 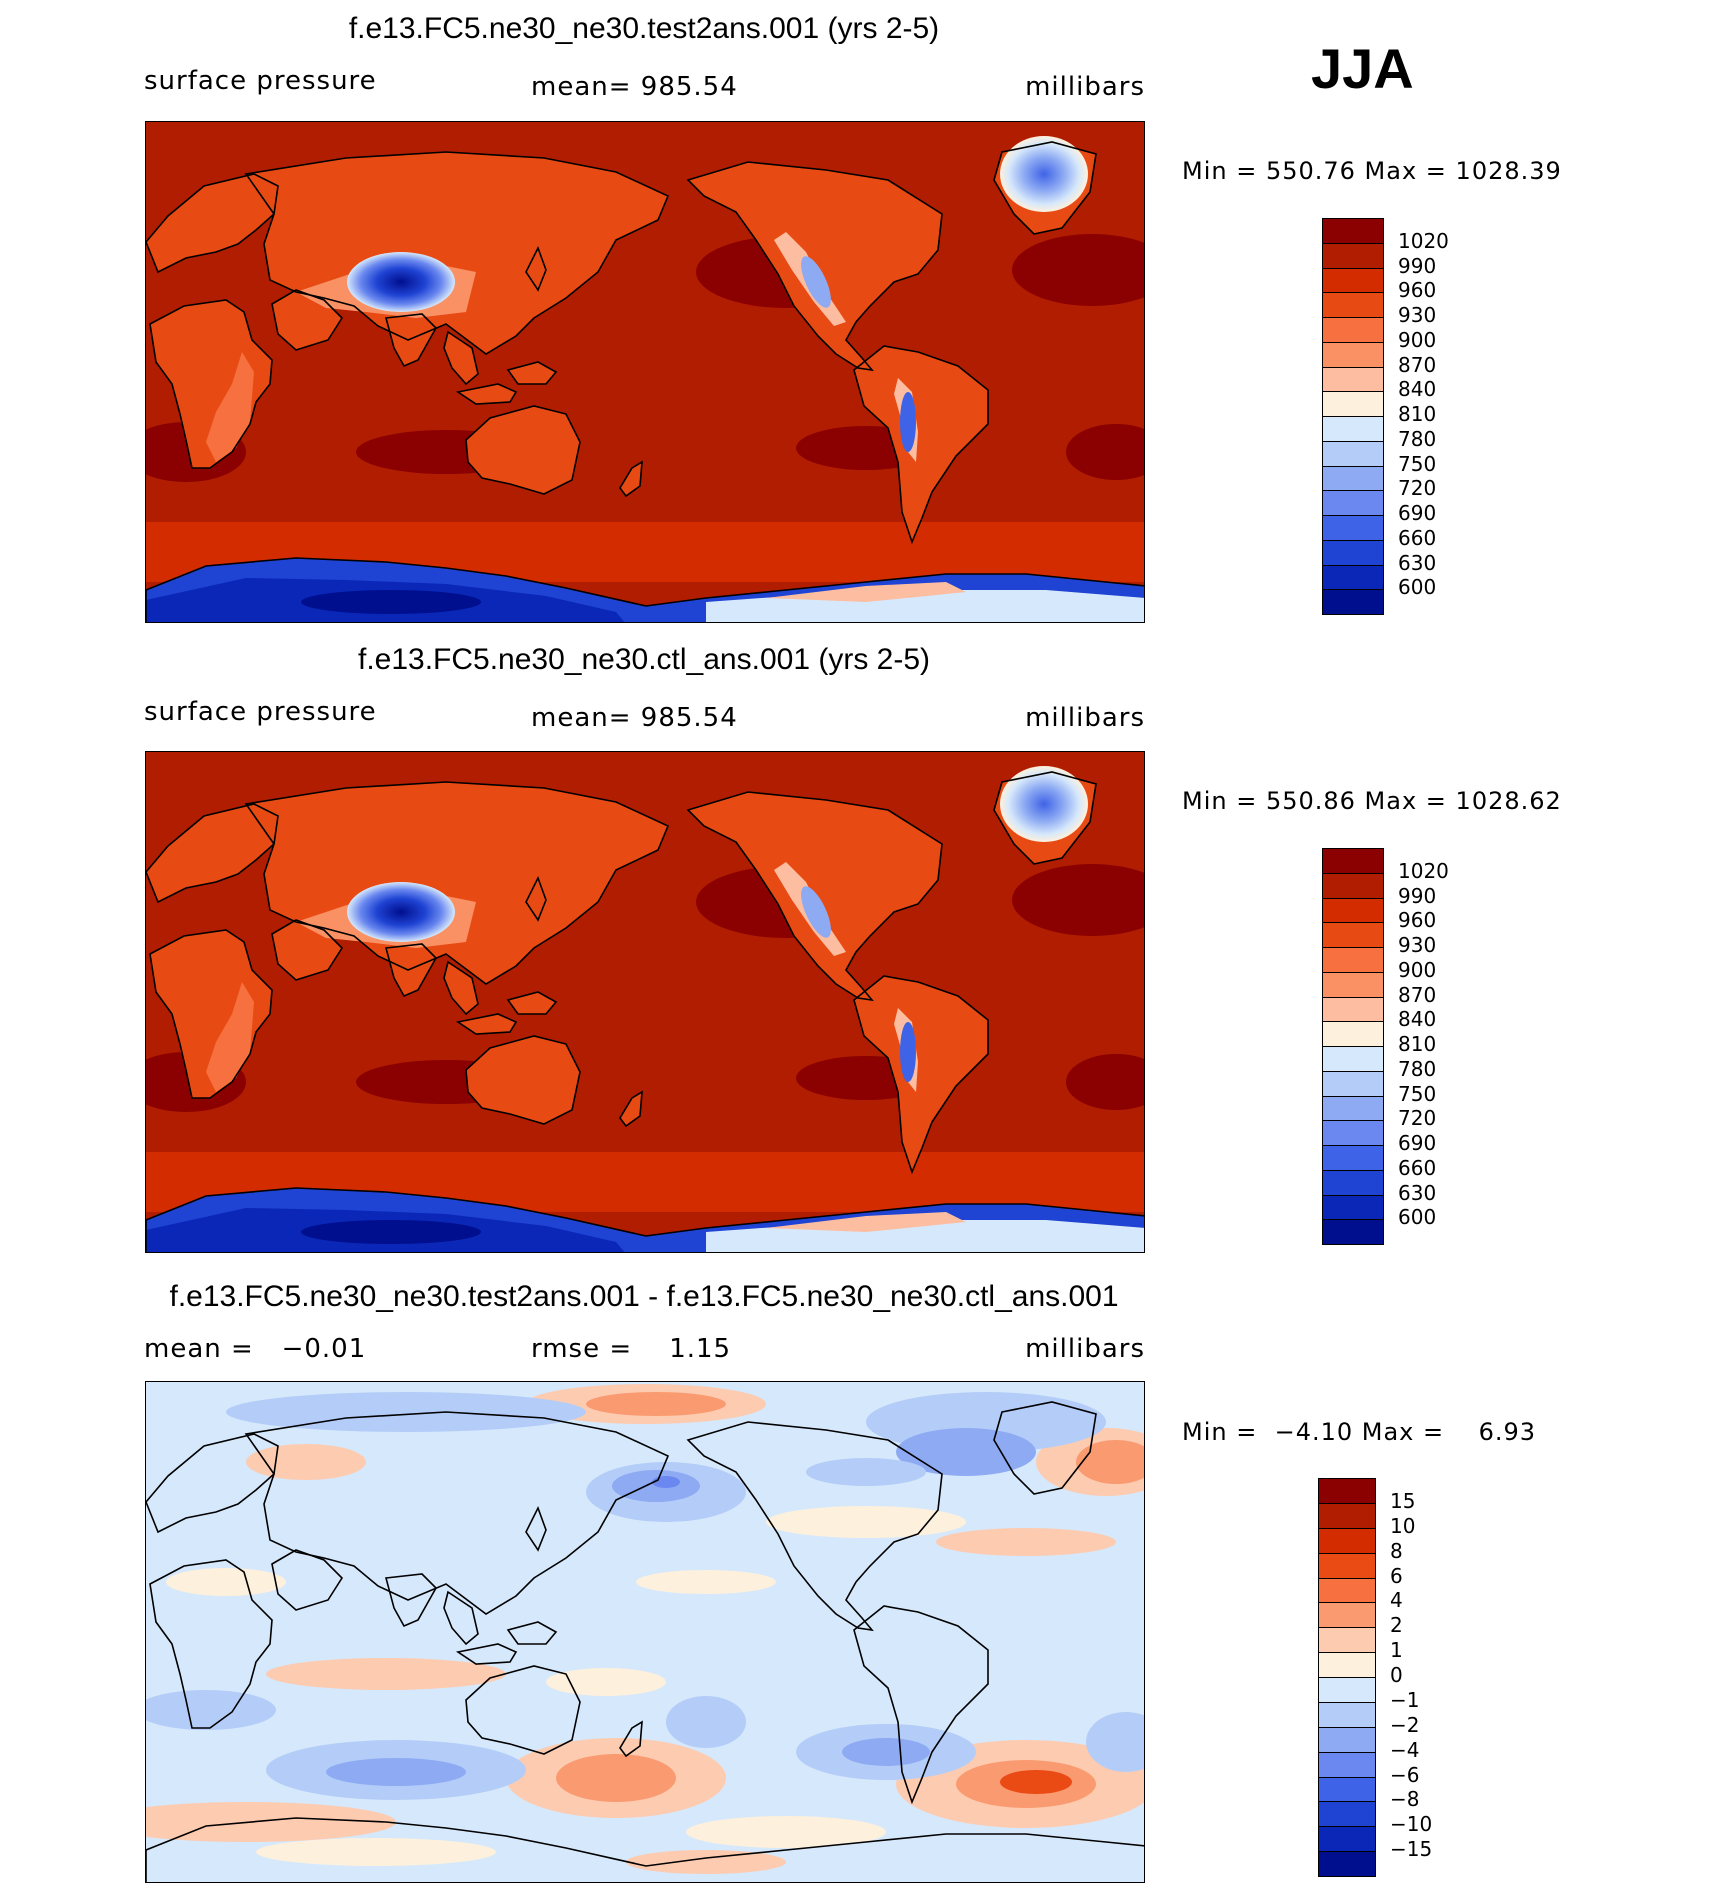 What do you see at coordinates (536, 898) in the screenshot?
I see `coastline-japan` at bounding box center [536, 898].